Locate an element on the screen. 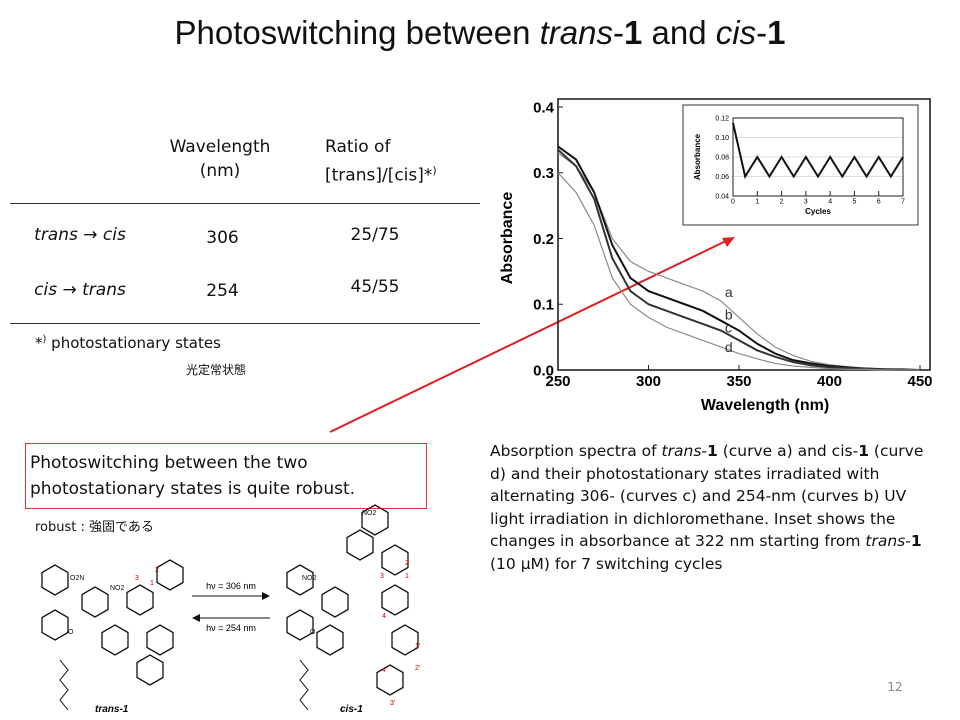  atom-label: O2N is located at coordinates (77, 578).